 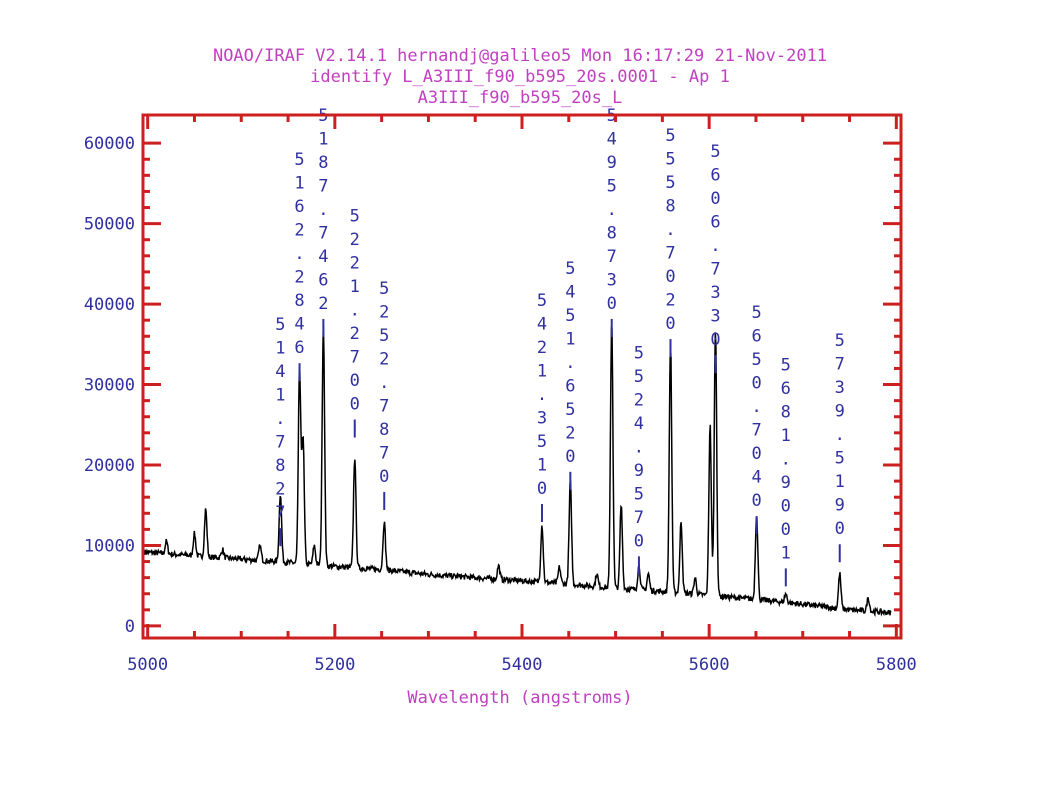 What do you see at coordinates (109, 305) in the screenshot?
I see `y-tick-label: 40000` at bounding box center [109, 305].